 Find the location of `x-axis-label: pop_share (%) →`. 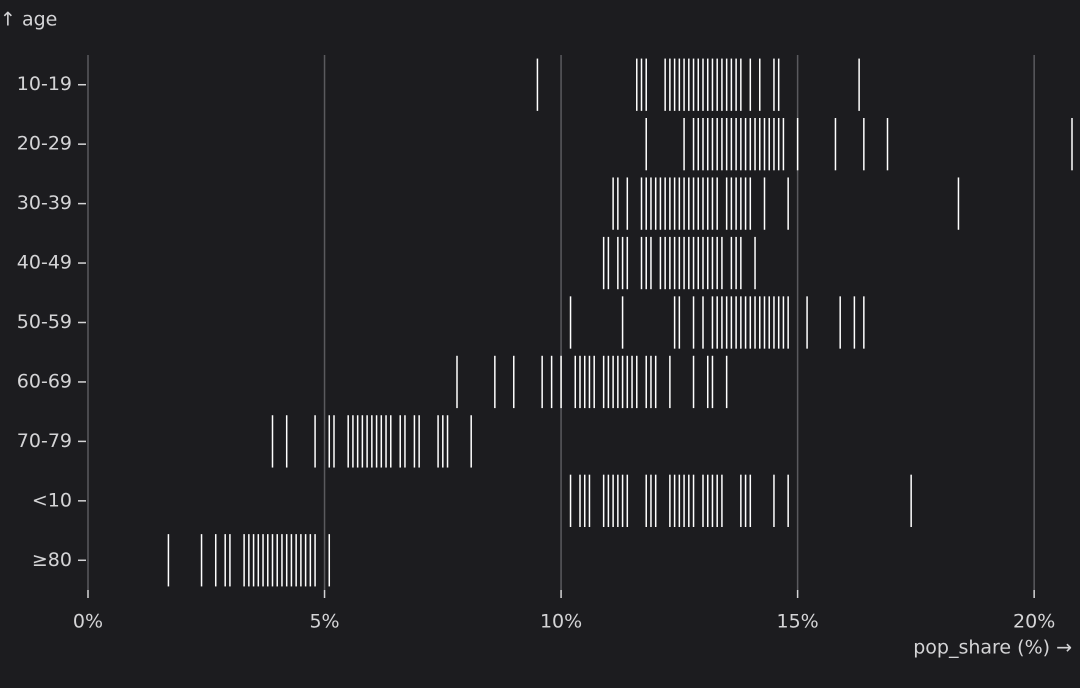

x-axis-label: pop_share (%) → is located at coordinates (992, 648).